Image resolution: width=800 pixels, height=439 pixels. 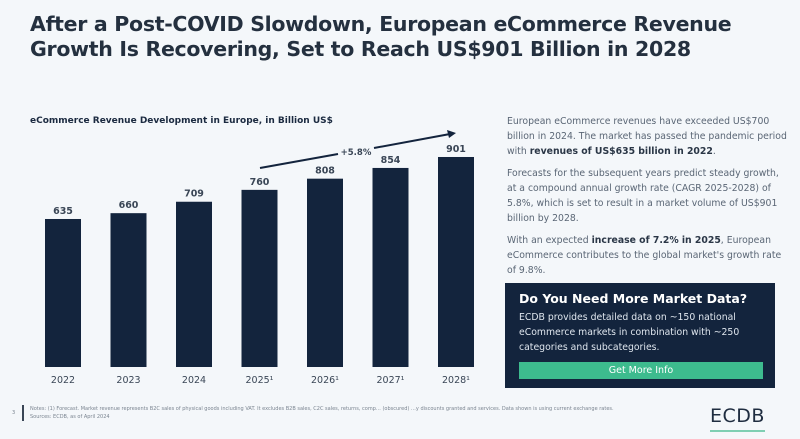 I want to click on sources: Sources: ECDB, as of April 2024, so click(x=70, y=417).